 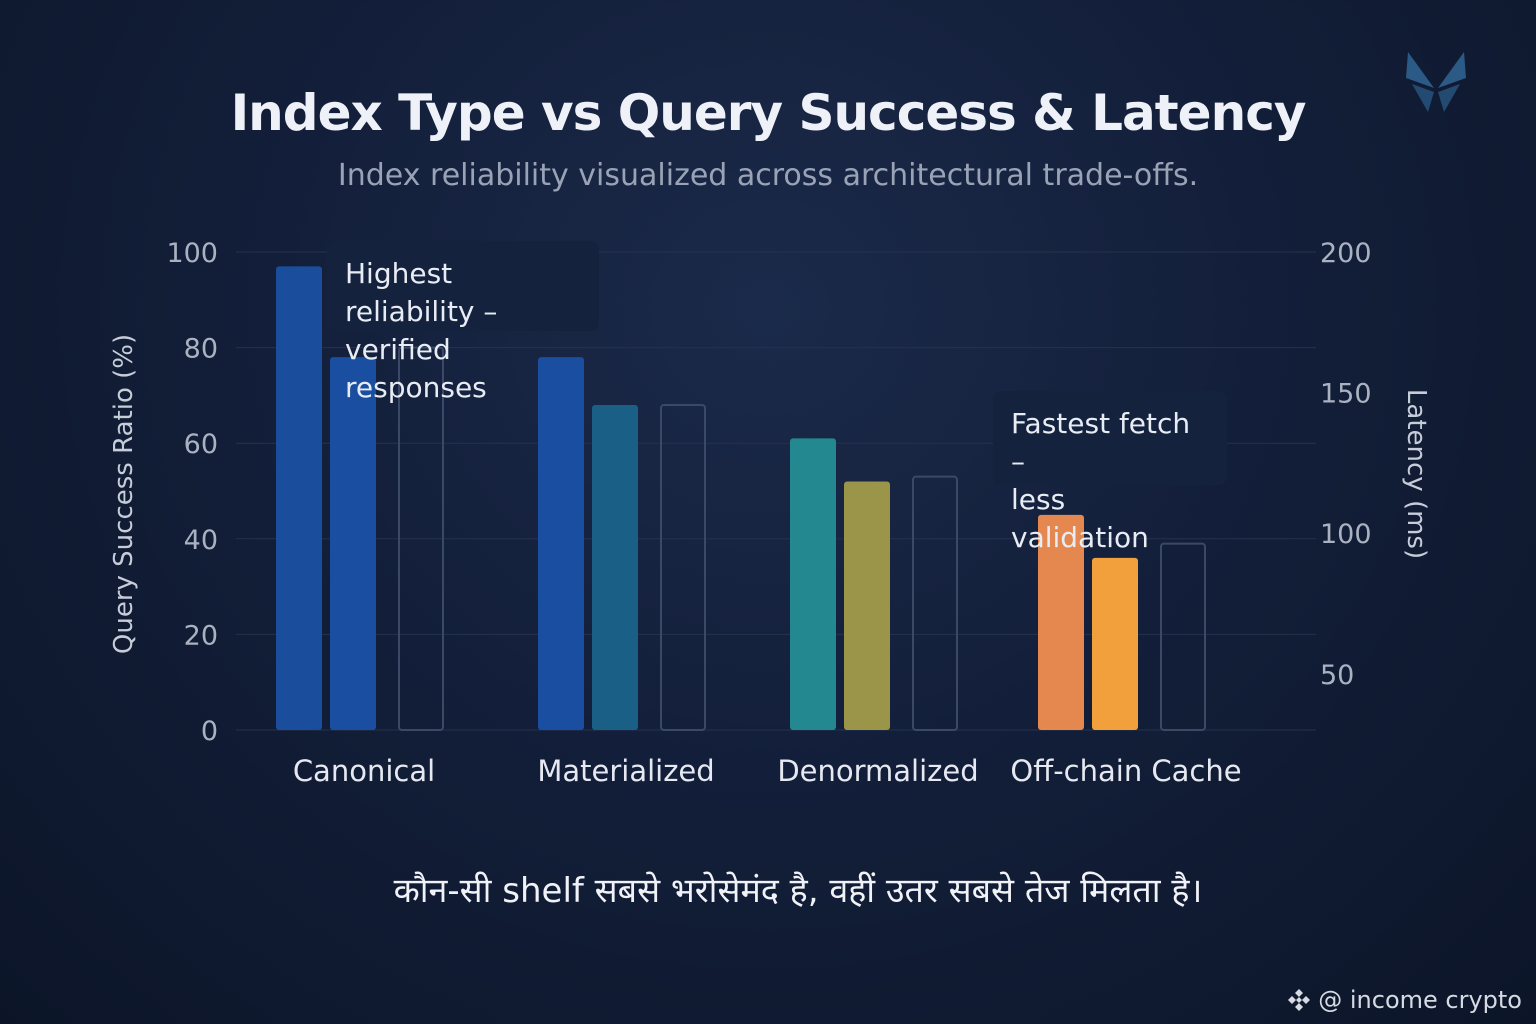 I want to click on y-tick-label: 20, so click(x=201, y=635).